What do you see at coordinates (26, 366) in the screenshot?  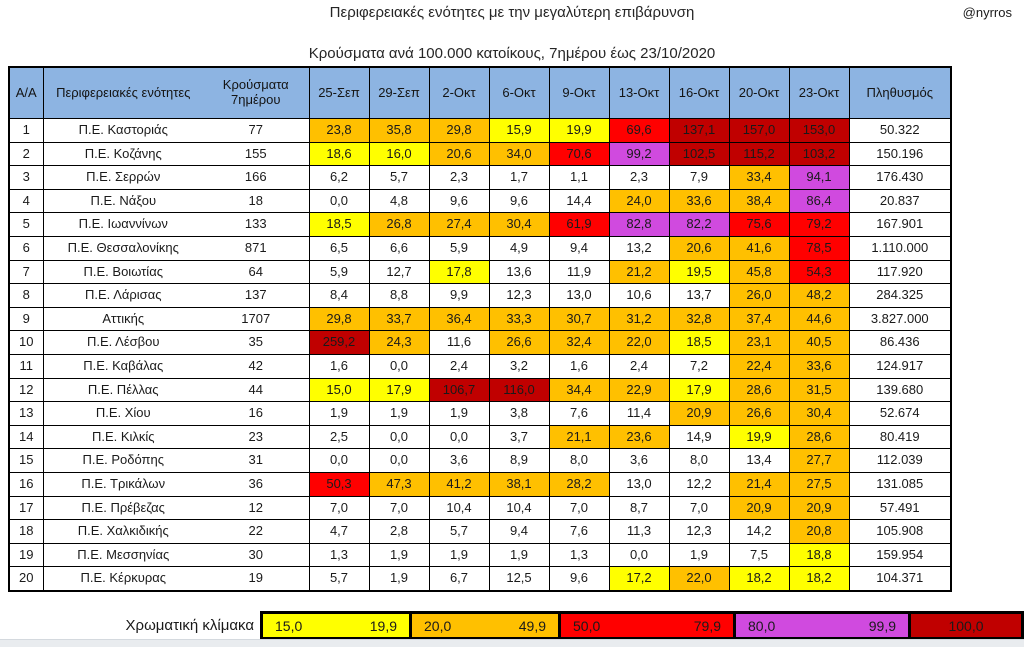 I see `row-index-cell: 11` at bounding box center [26, 366].